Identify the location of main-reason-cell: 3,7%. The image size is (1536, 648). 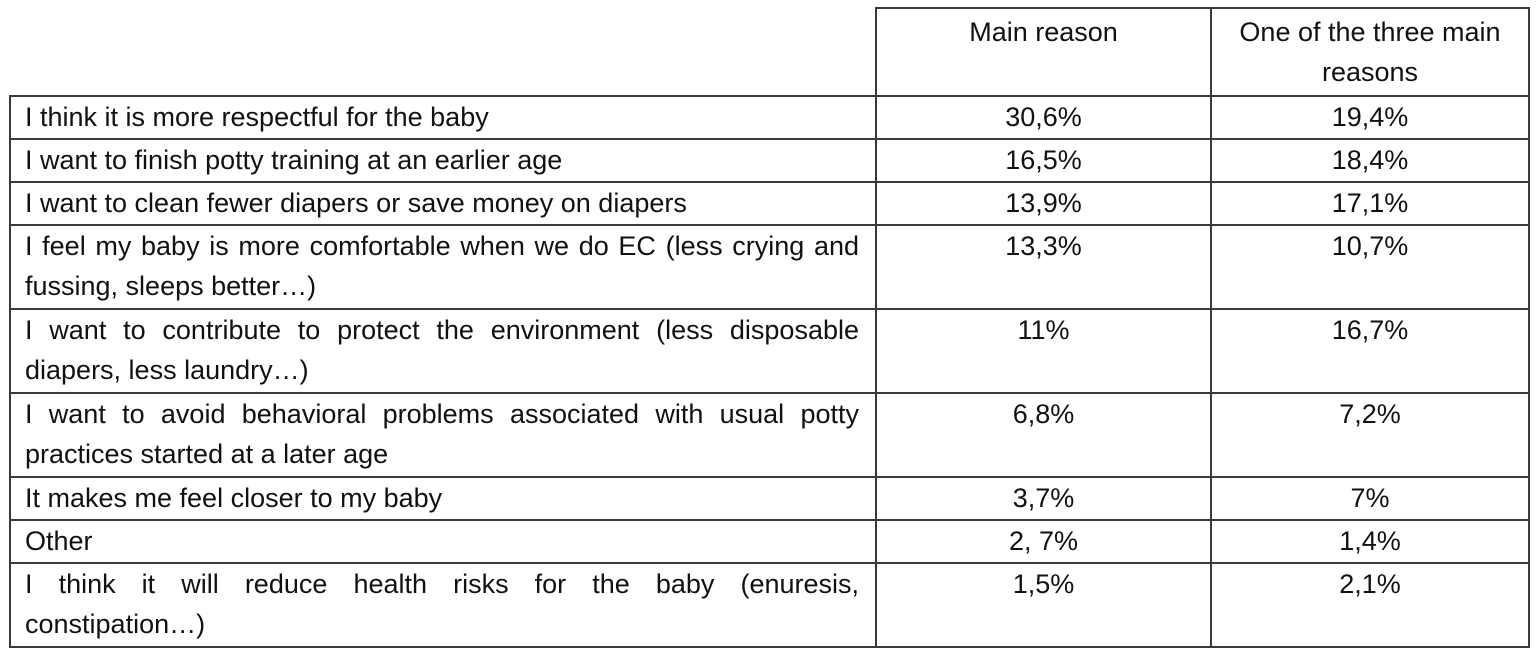
(1043, 498).